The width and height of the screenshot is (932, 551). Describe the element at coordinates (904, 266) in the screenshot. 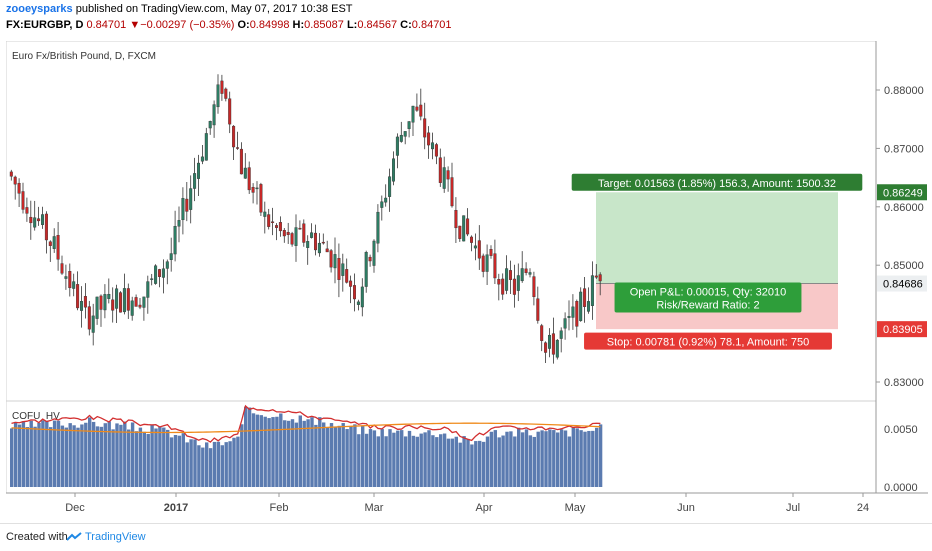

I see `y-tick-label: 0.85000` at that location.